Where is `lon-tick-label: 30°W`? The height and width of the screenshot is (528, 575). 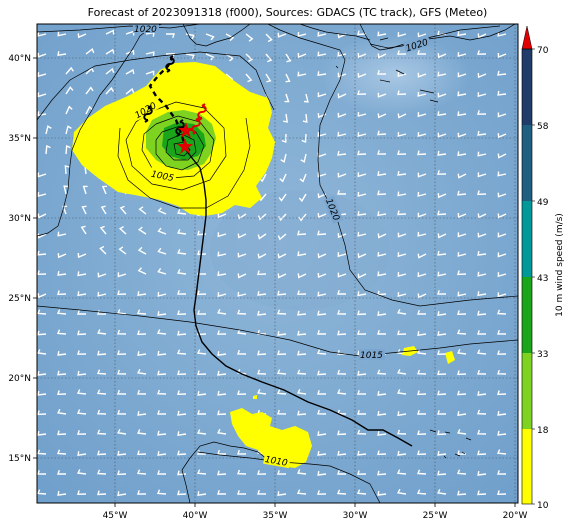 lon-tick-label: 30°W is located at coordinates (355, 516).